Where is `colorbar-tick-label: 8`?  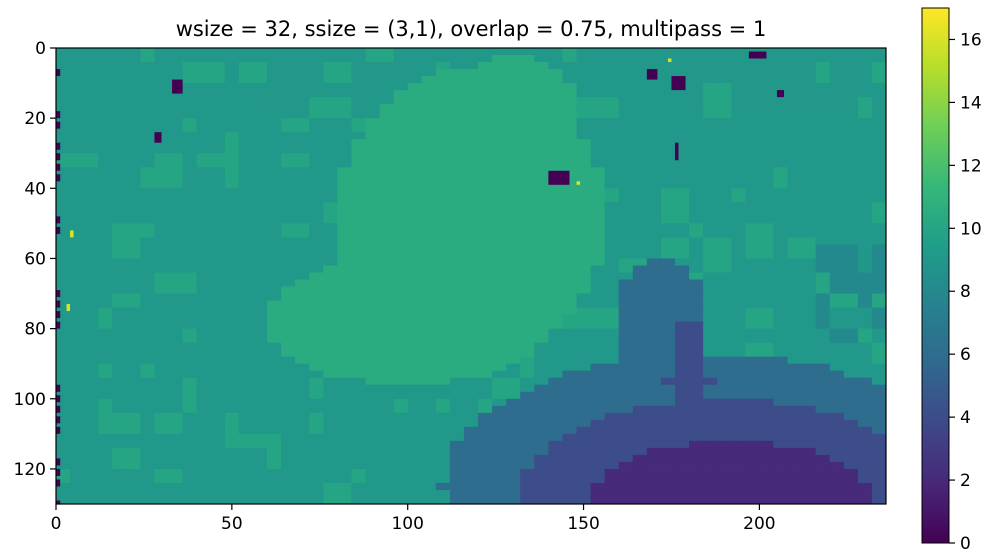
colorbar-tick-label: 8 is located at coordinates (965, 292).